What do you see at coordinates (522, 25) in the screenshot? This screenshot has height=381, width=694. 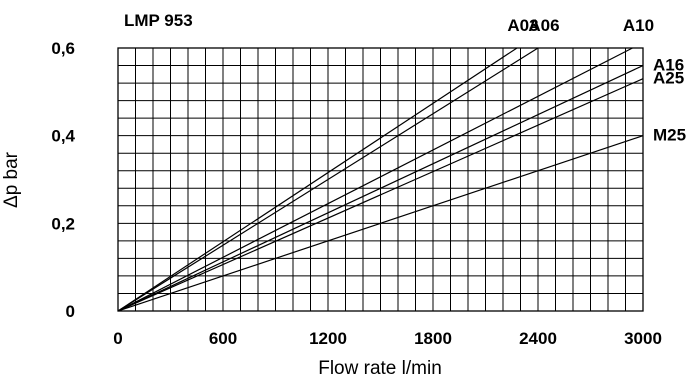 I see `series-label-a03: A03` at bounding box center [522, 25].